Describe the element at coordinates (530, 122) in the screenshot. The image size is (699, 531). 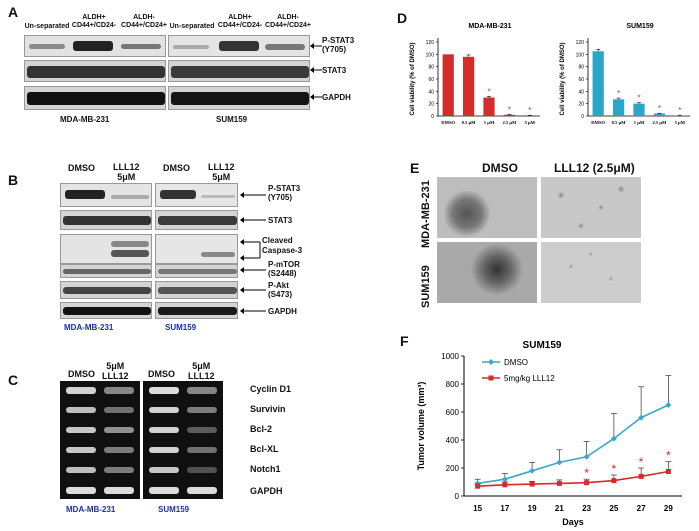
I see `x-tick-label: 5 μM` at that location.